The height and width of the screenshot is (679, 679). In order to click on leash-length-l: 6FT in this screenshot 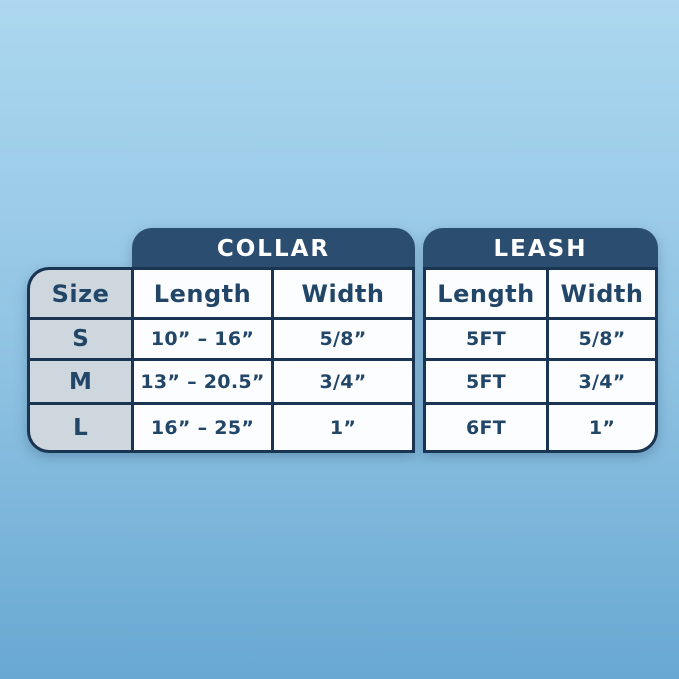, I will do `click(486, 427)`.